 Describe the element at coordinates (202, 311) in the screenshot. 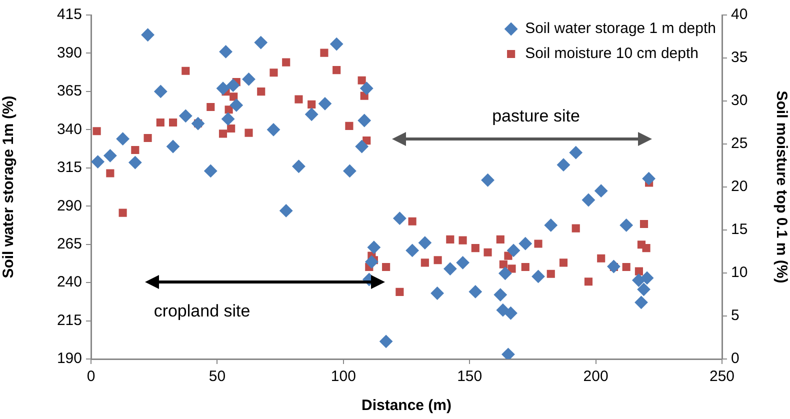

I see `annotation: cropland site` at that location.